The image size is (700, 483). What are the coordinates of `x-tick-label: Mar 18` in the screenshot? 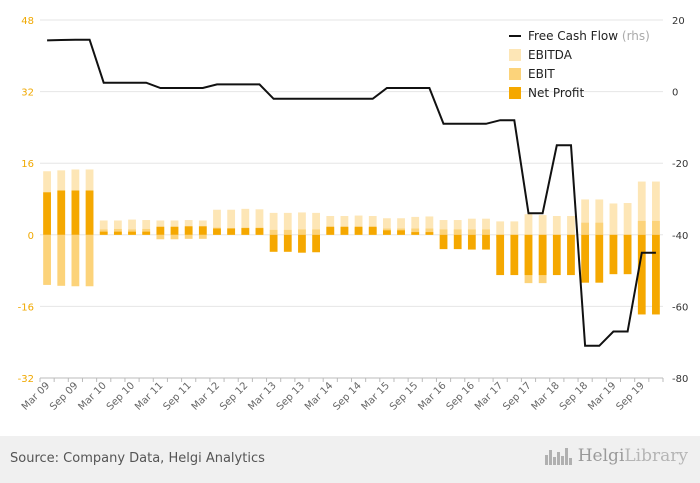 It's located at (546, 396).